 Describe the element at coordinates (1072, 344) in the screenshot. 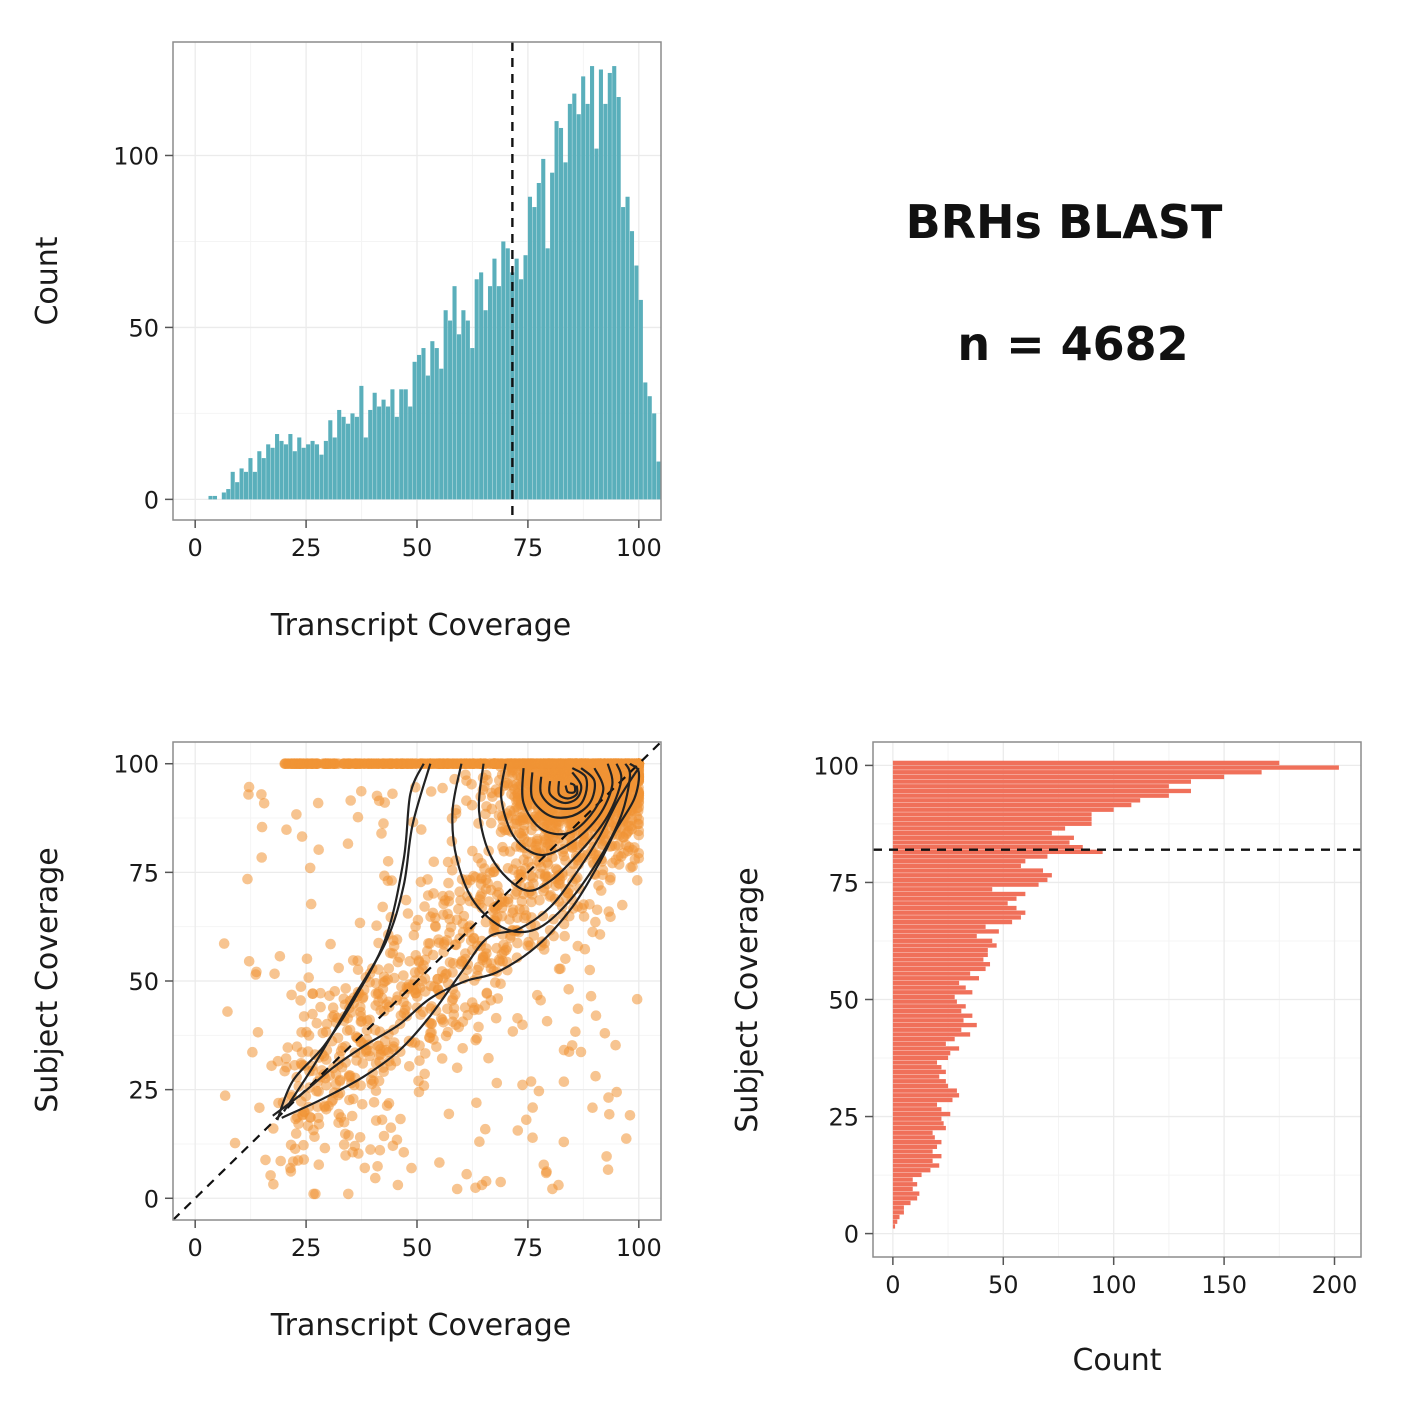

I see `stats-count: n = 4682` at that location.